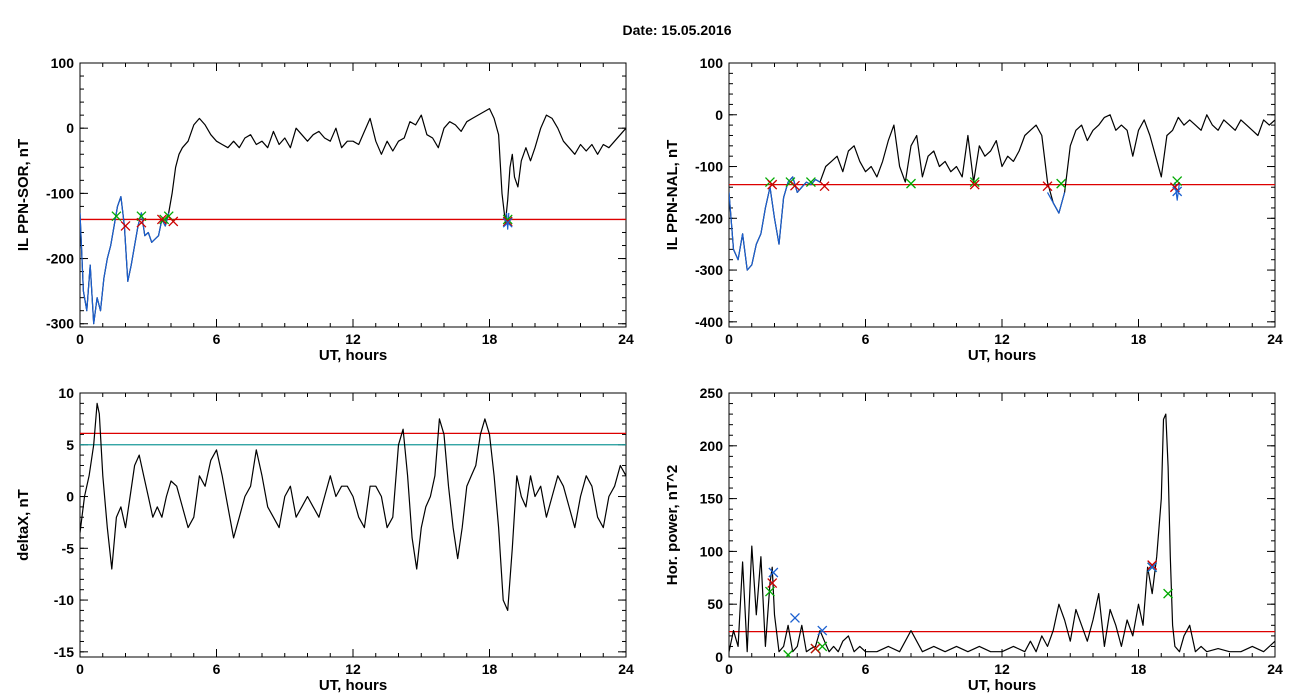 Image resolution: width=1300 pixels, height=700 pixels. What do you see at coordinates (217, 669) in the screenshot?
I see `deltax-x-tick-label: 6` at bounding box center [217, 669].